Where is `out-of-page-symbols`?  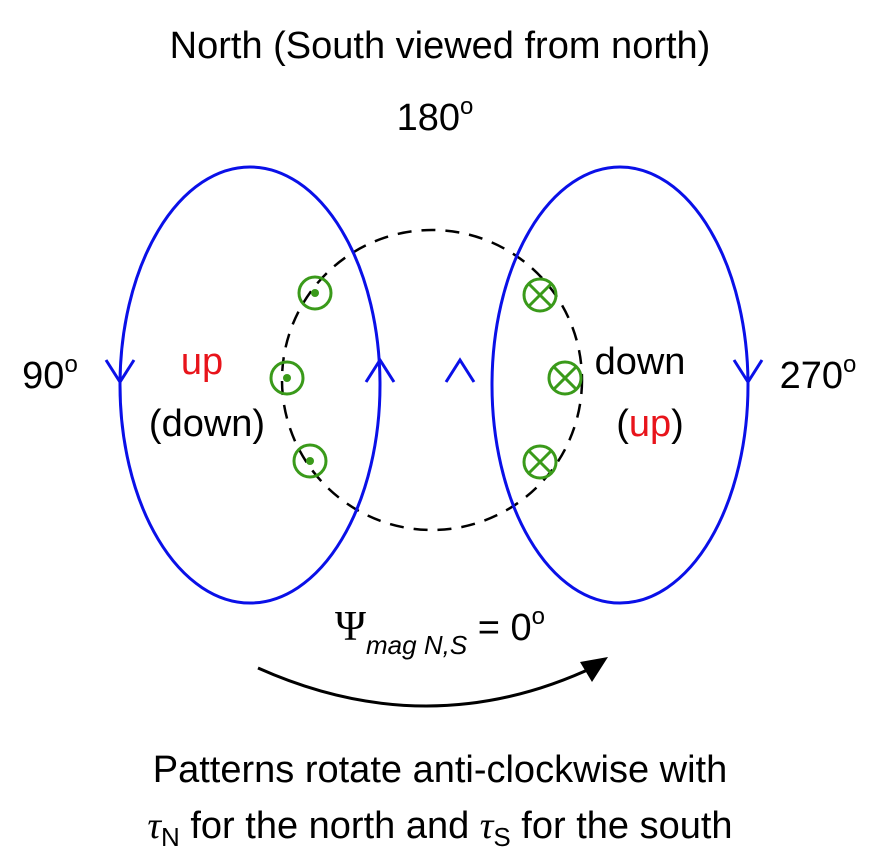
out-of-page-symbols is located at coordinates (301, 377).